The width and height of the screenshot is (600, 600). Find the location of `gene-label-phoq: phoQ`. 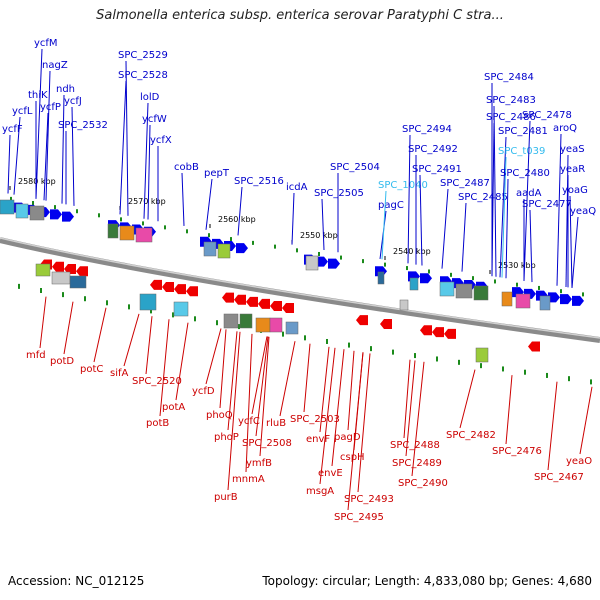

gene-label-phoq: phoQ is located at coordinates (219, 415).